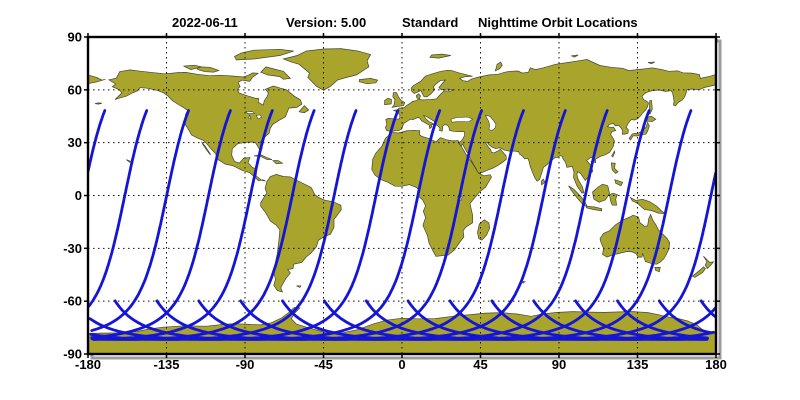 The height and width of the screenshot is (400, 800). Describe the element at coordinates (323, 364) in the screenshot. I see `x-tick-label: -45` at that location.